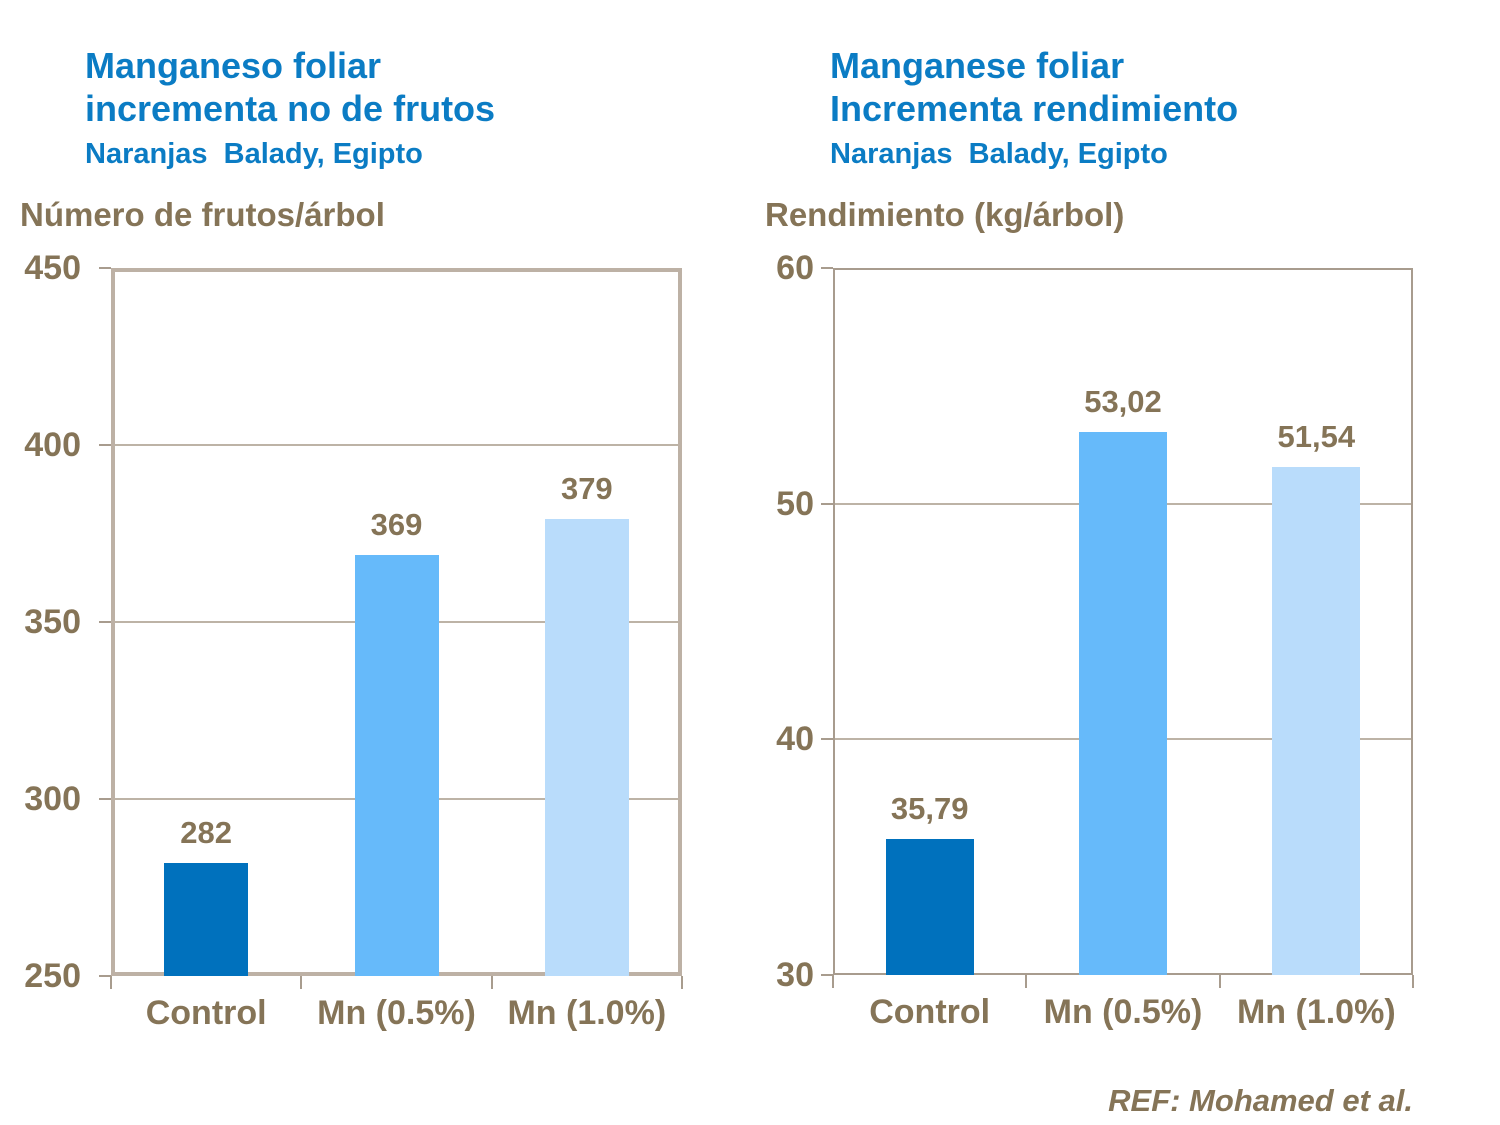 Image resolution: width=1500 pixels, height=1125 pixels. I want to click on bar-value-label: 282, so click(206, 832).